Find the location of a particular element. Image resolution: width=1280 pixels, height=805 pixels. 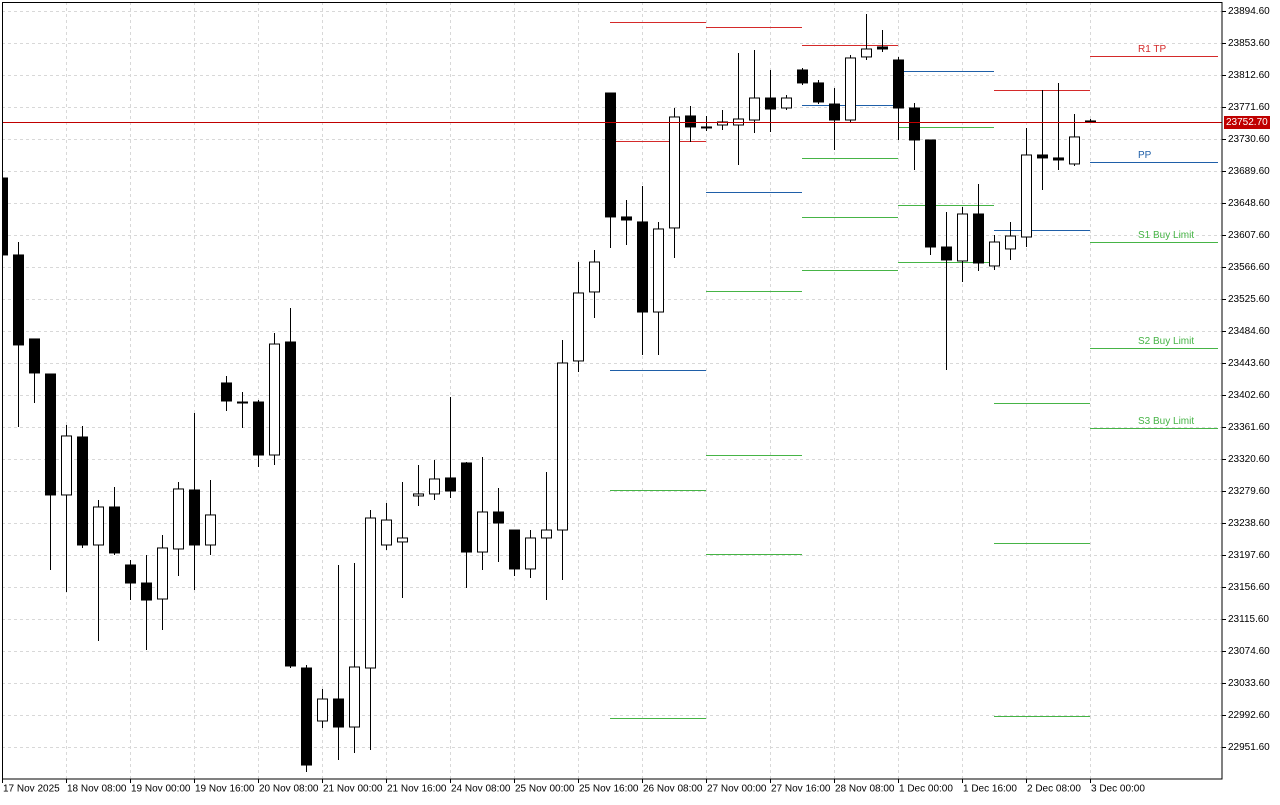

y-tick-label: 23320.60 is located at coordinates (1249, 459).